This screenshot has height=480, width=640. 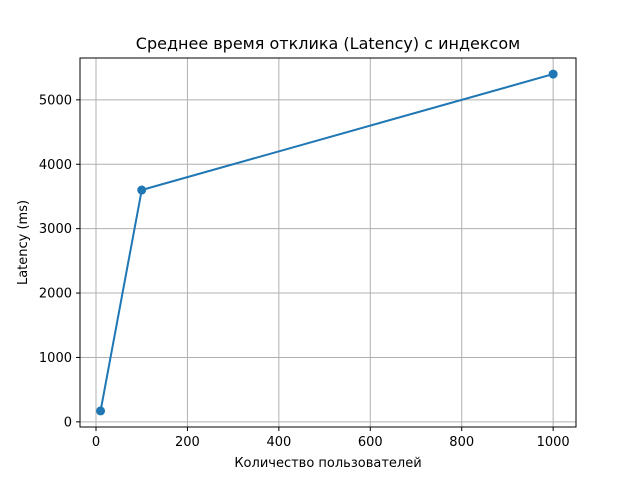 I want to click on y-tick-label: 3000, so click(x=55, y=229).